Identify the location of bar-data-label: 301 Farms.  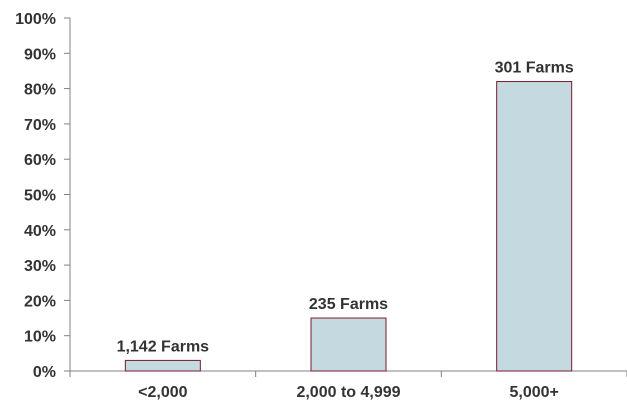
(534, 68).